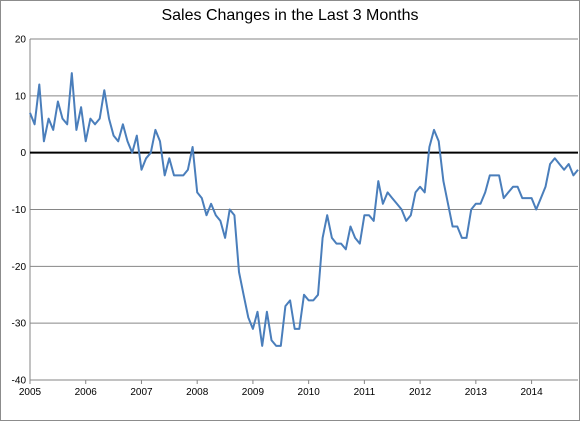 The height and width of the screenshot is (421, 580). I want to click on y-tick-label: 0, so click(23, 153).